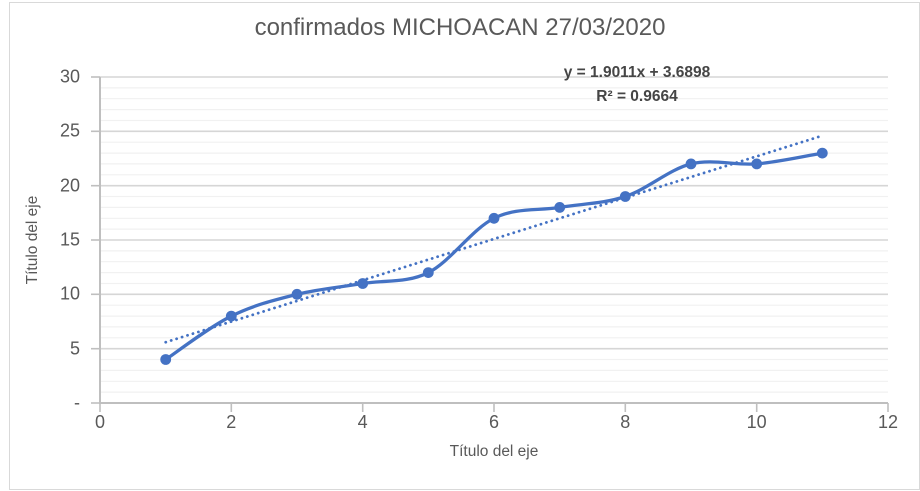  Describe the element at coordinates (69, 76) in the screenshot. I see `y-tick-label: 30` at that location.